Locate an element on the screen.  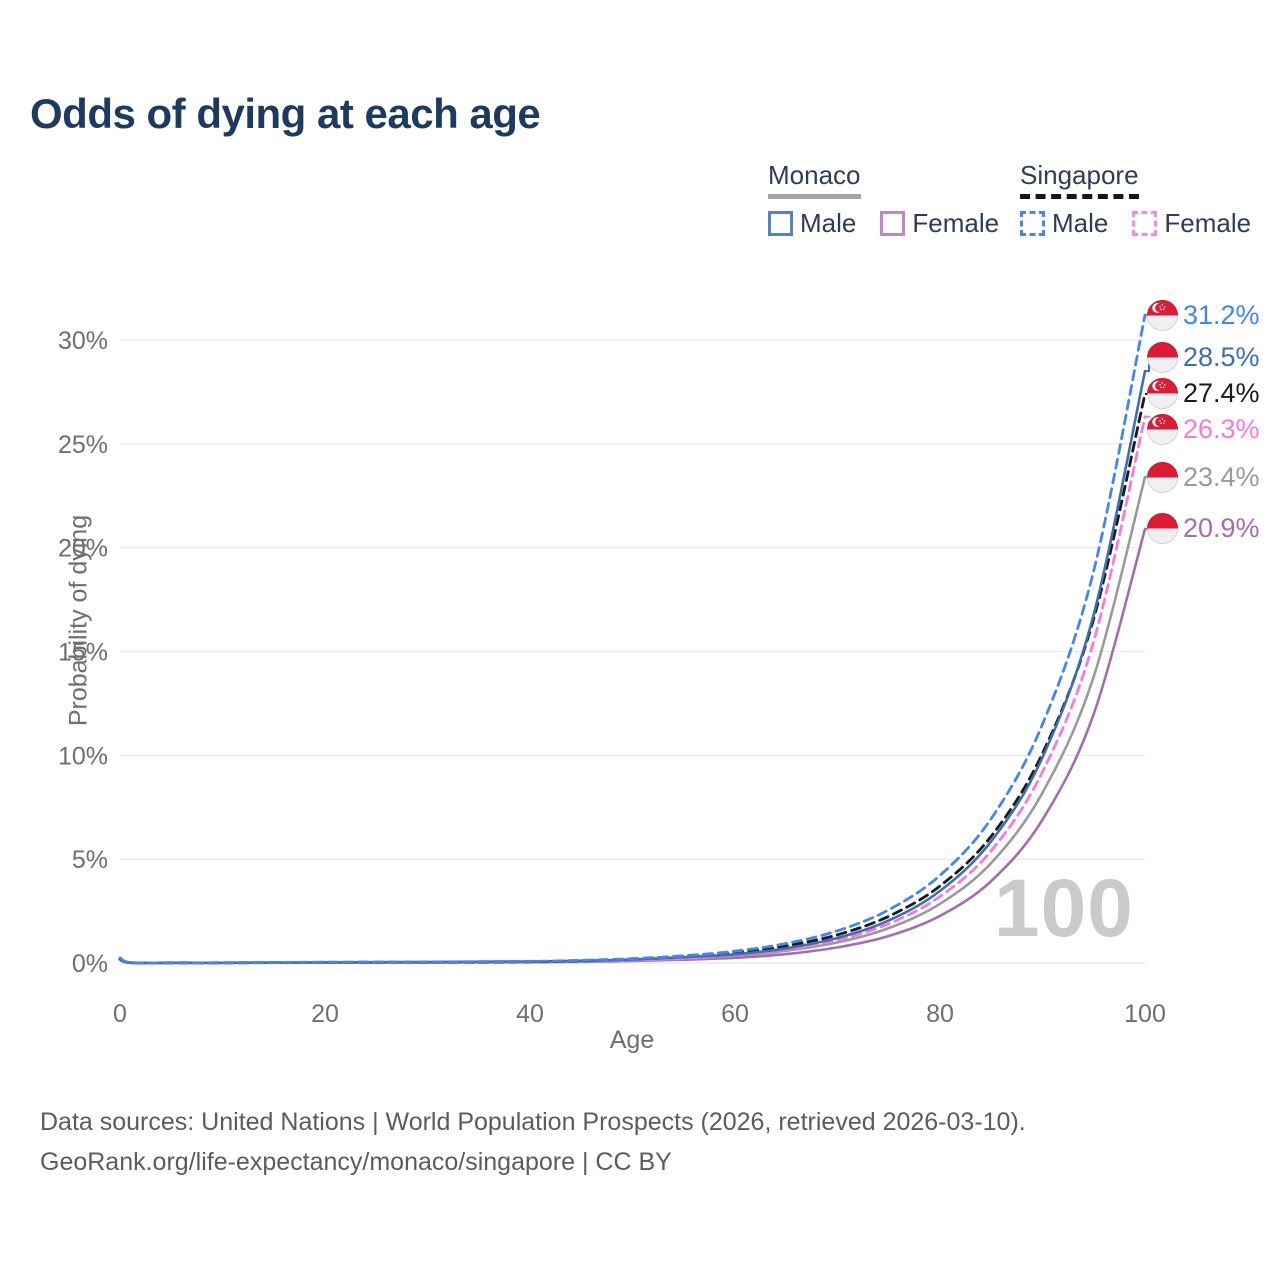
legend-header-singapore: Singapore is located at coordinates (1079, 179).